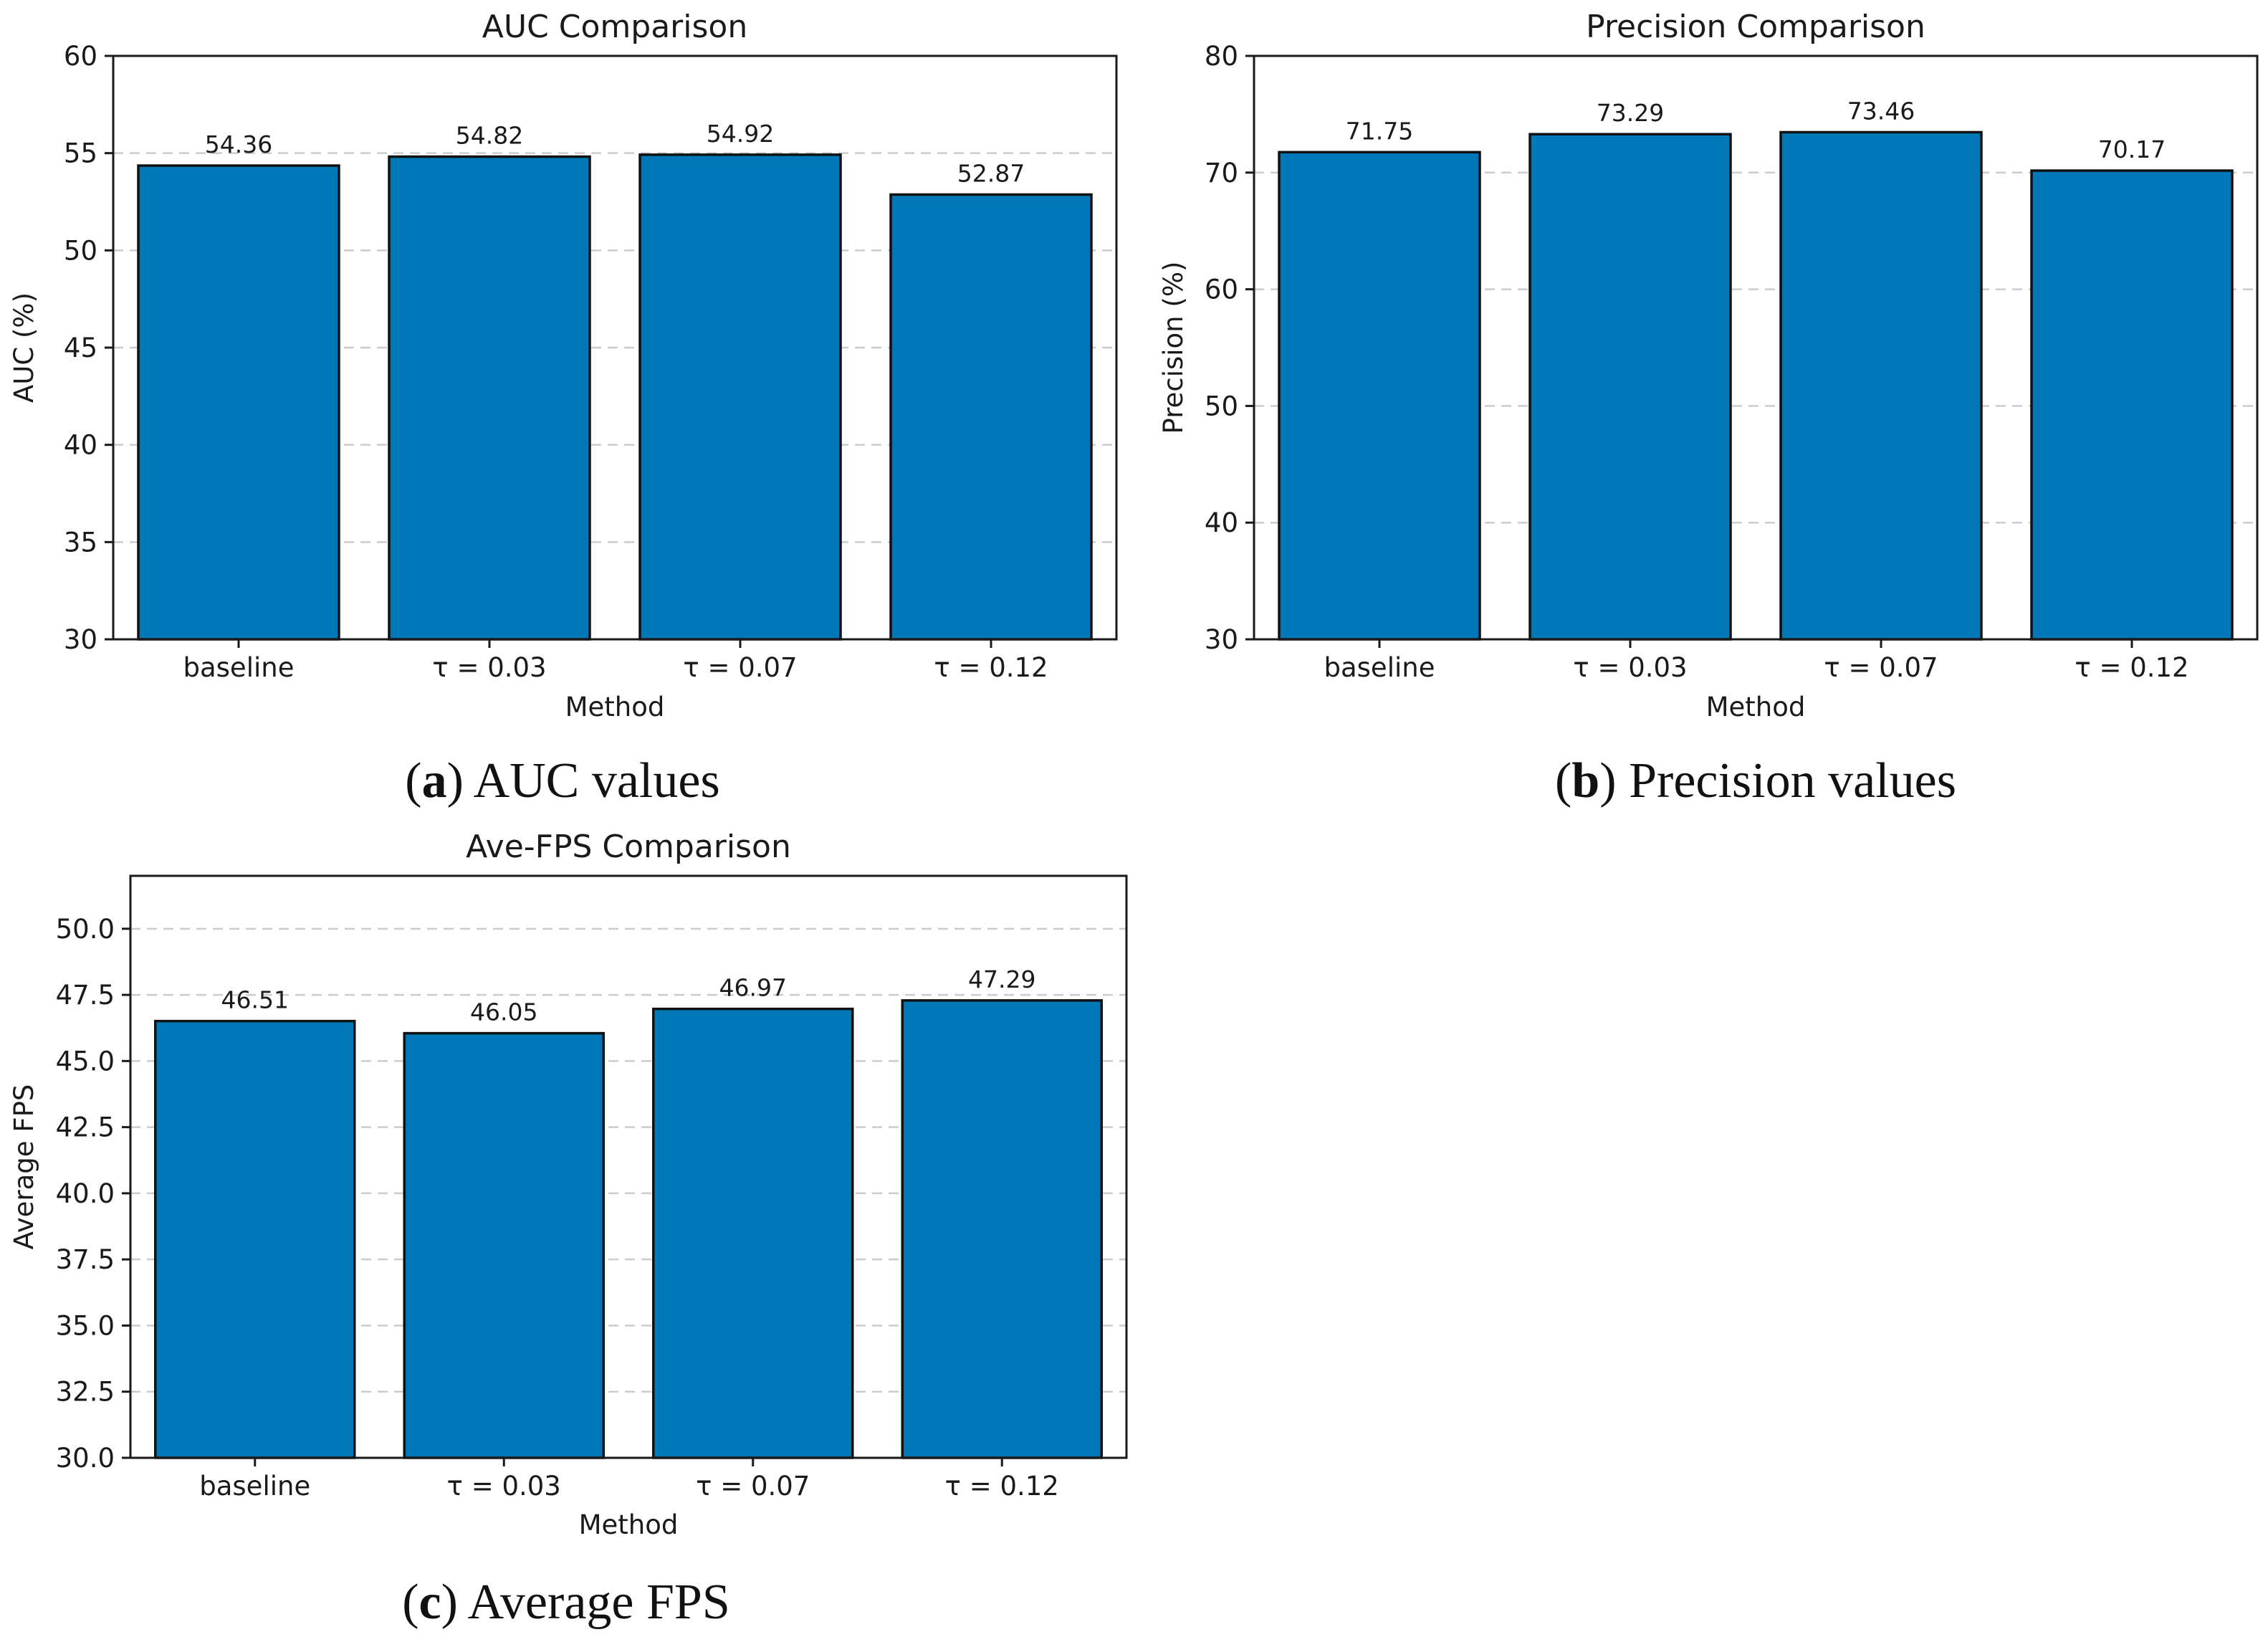 The height and width of the screenshot is (1637, 2268). Describe the element at coordinates (85, 1458) in the screenshot. I see `y-tick-label: 30.0` at that location.